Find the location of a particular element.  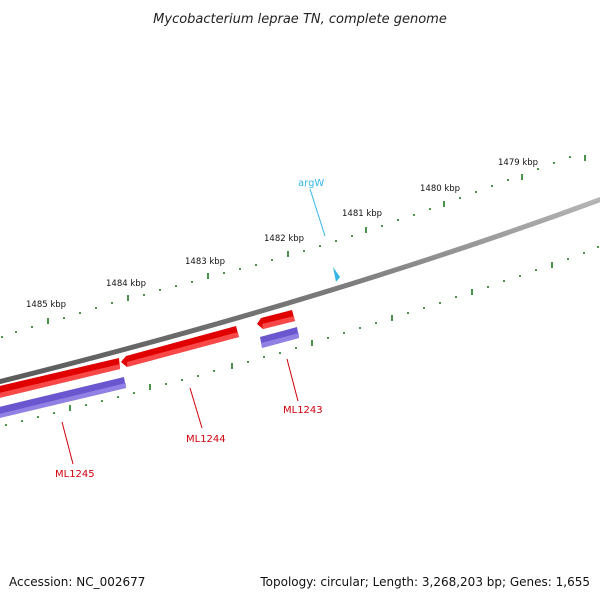

ML1243-reverse-bar is located at coordinates (279, 337).